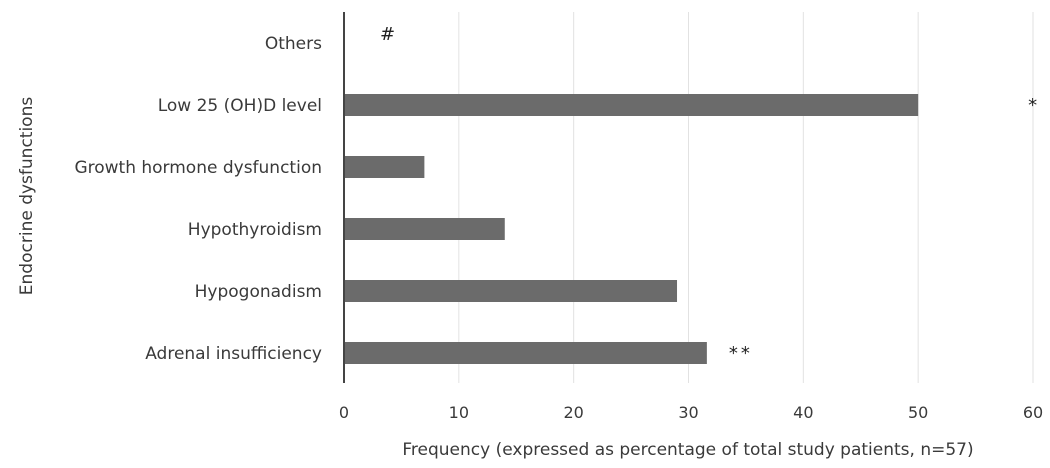 This screenshot has height=468, width=1050. I want to click on category-label: Low 25 (OH)D level, so click(240, 106).